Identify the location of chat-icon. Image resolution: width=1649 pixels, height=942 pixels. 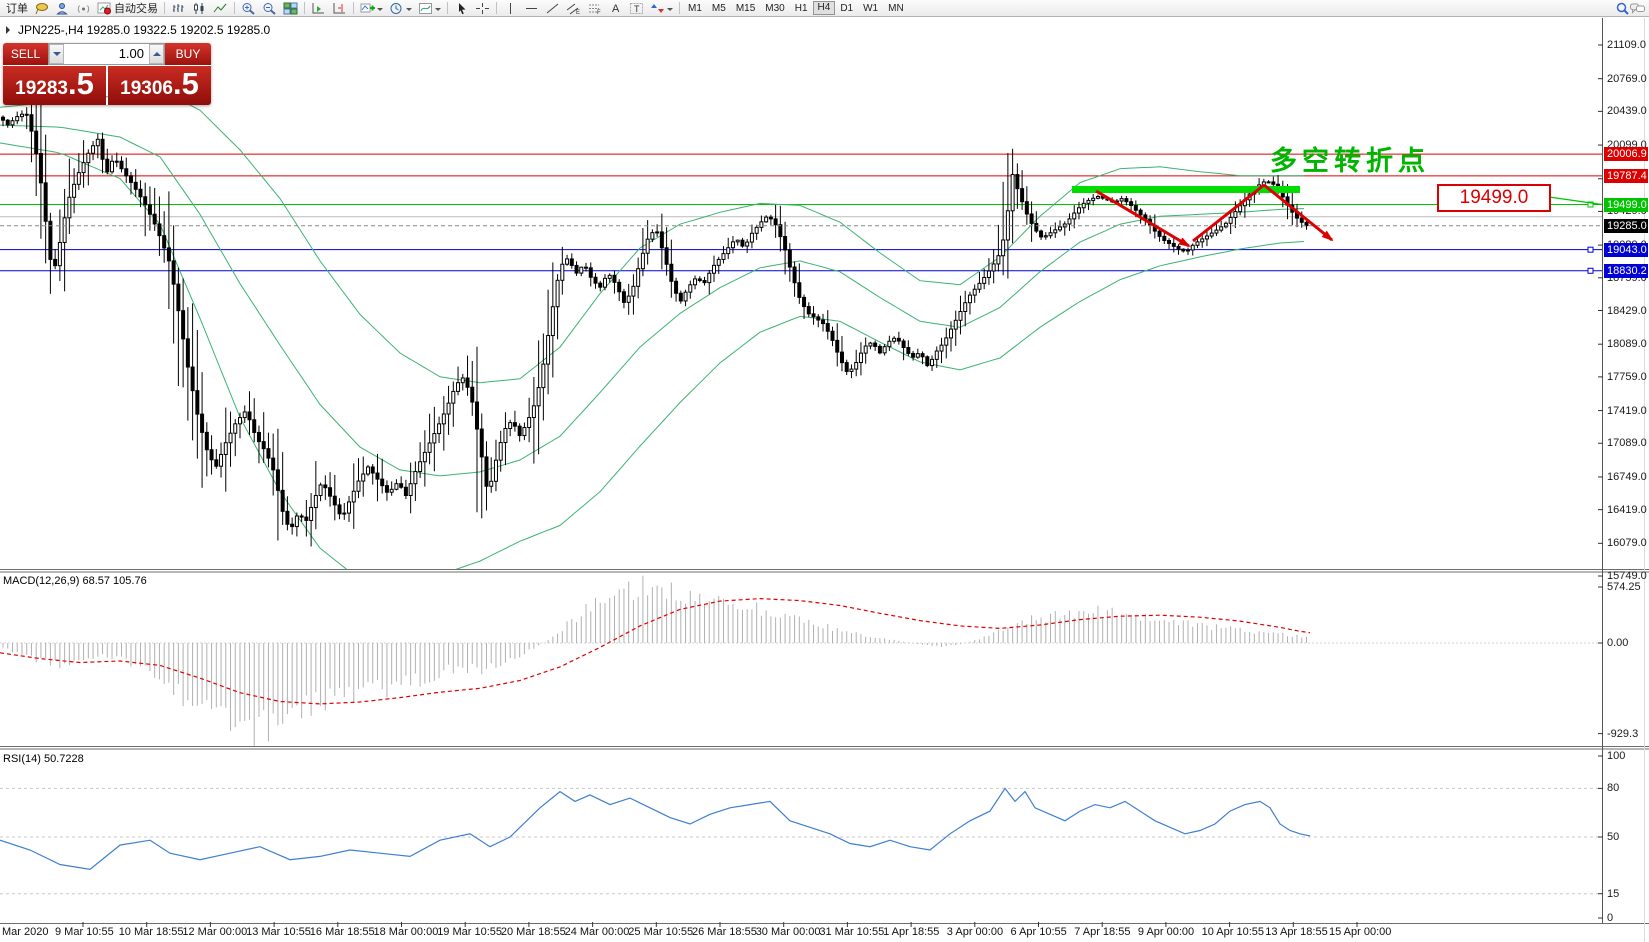
(1637, 8).